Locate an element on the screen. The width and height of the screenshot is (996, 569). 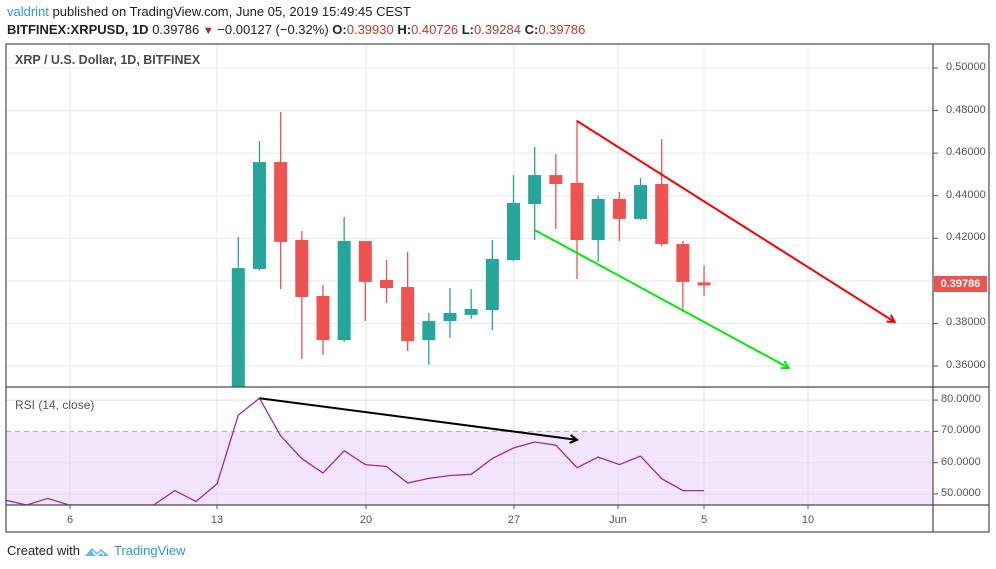
rsi-pane-title: RSI (14, close) is located at coordinates (55, 405).